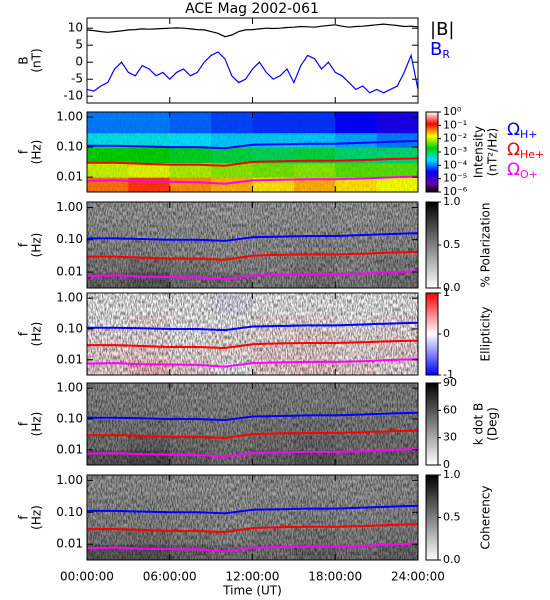 This screenshot has height=600, width=550. I want to click on y-axis-label: B, so click(24, 60).